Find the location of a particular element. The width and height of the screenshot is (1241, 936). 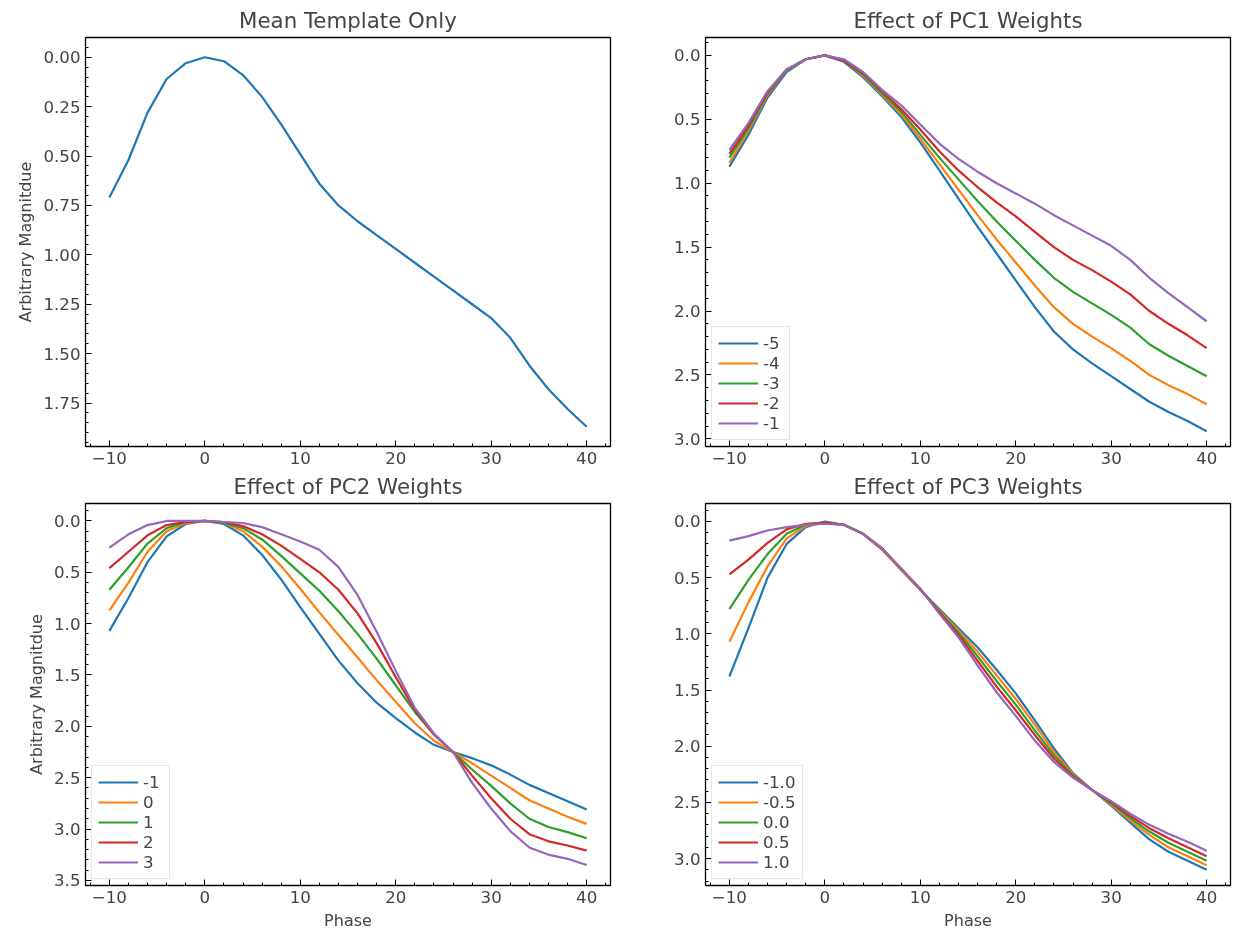

y-tick-label: 1.25 is located at coordinates (62, 305).